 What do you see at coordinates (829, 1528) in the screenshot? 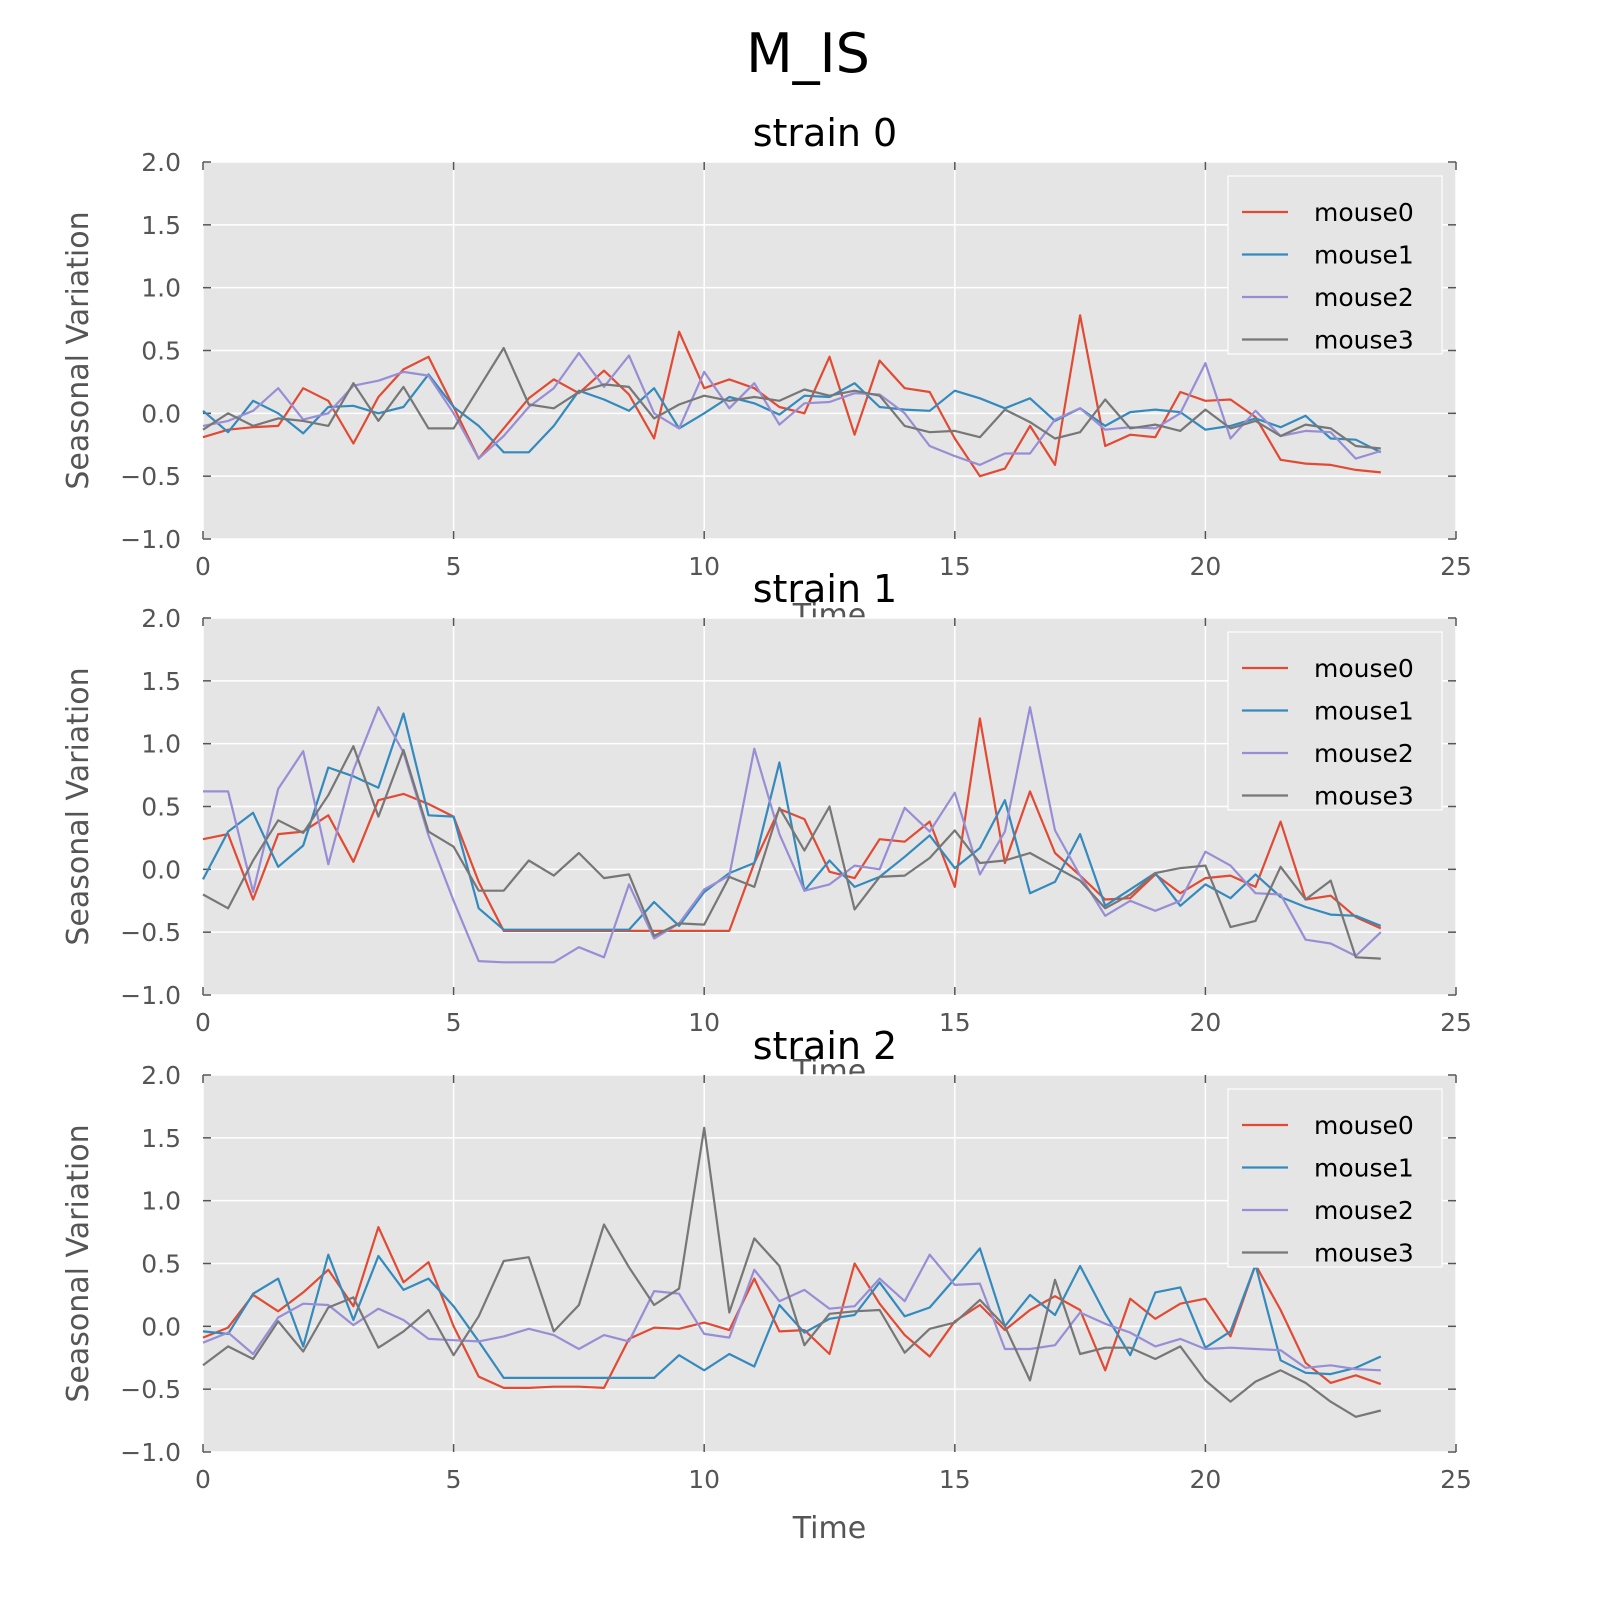
I see `x-axis-label: Time` at bounding box center [829, 1528].